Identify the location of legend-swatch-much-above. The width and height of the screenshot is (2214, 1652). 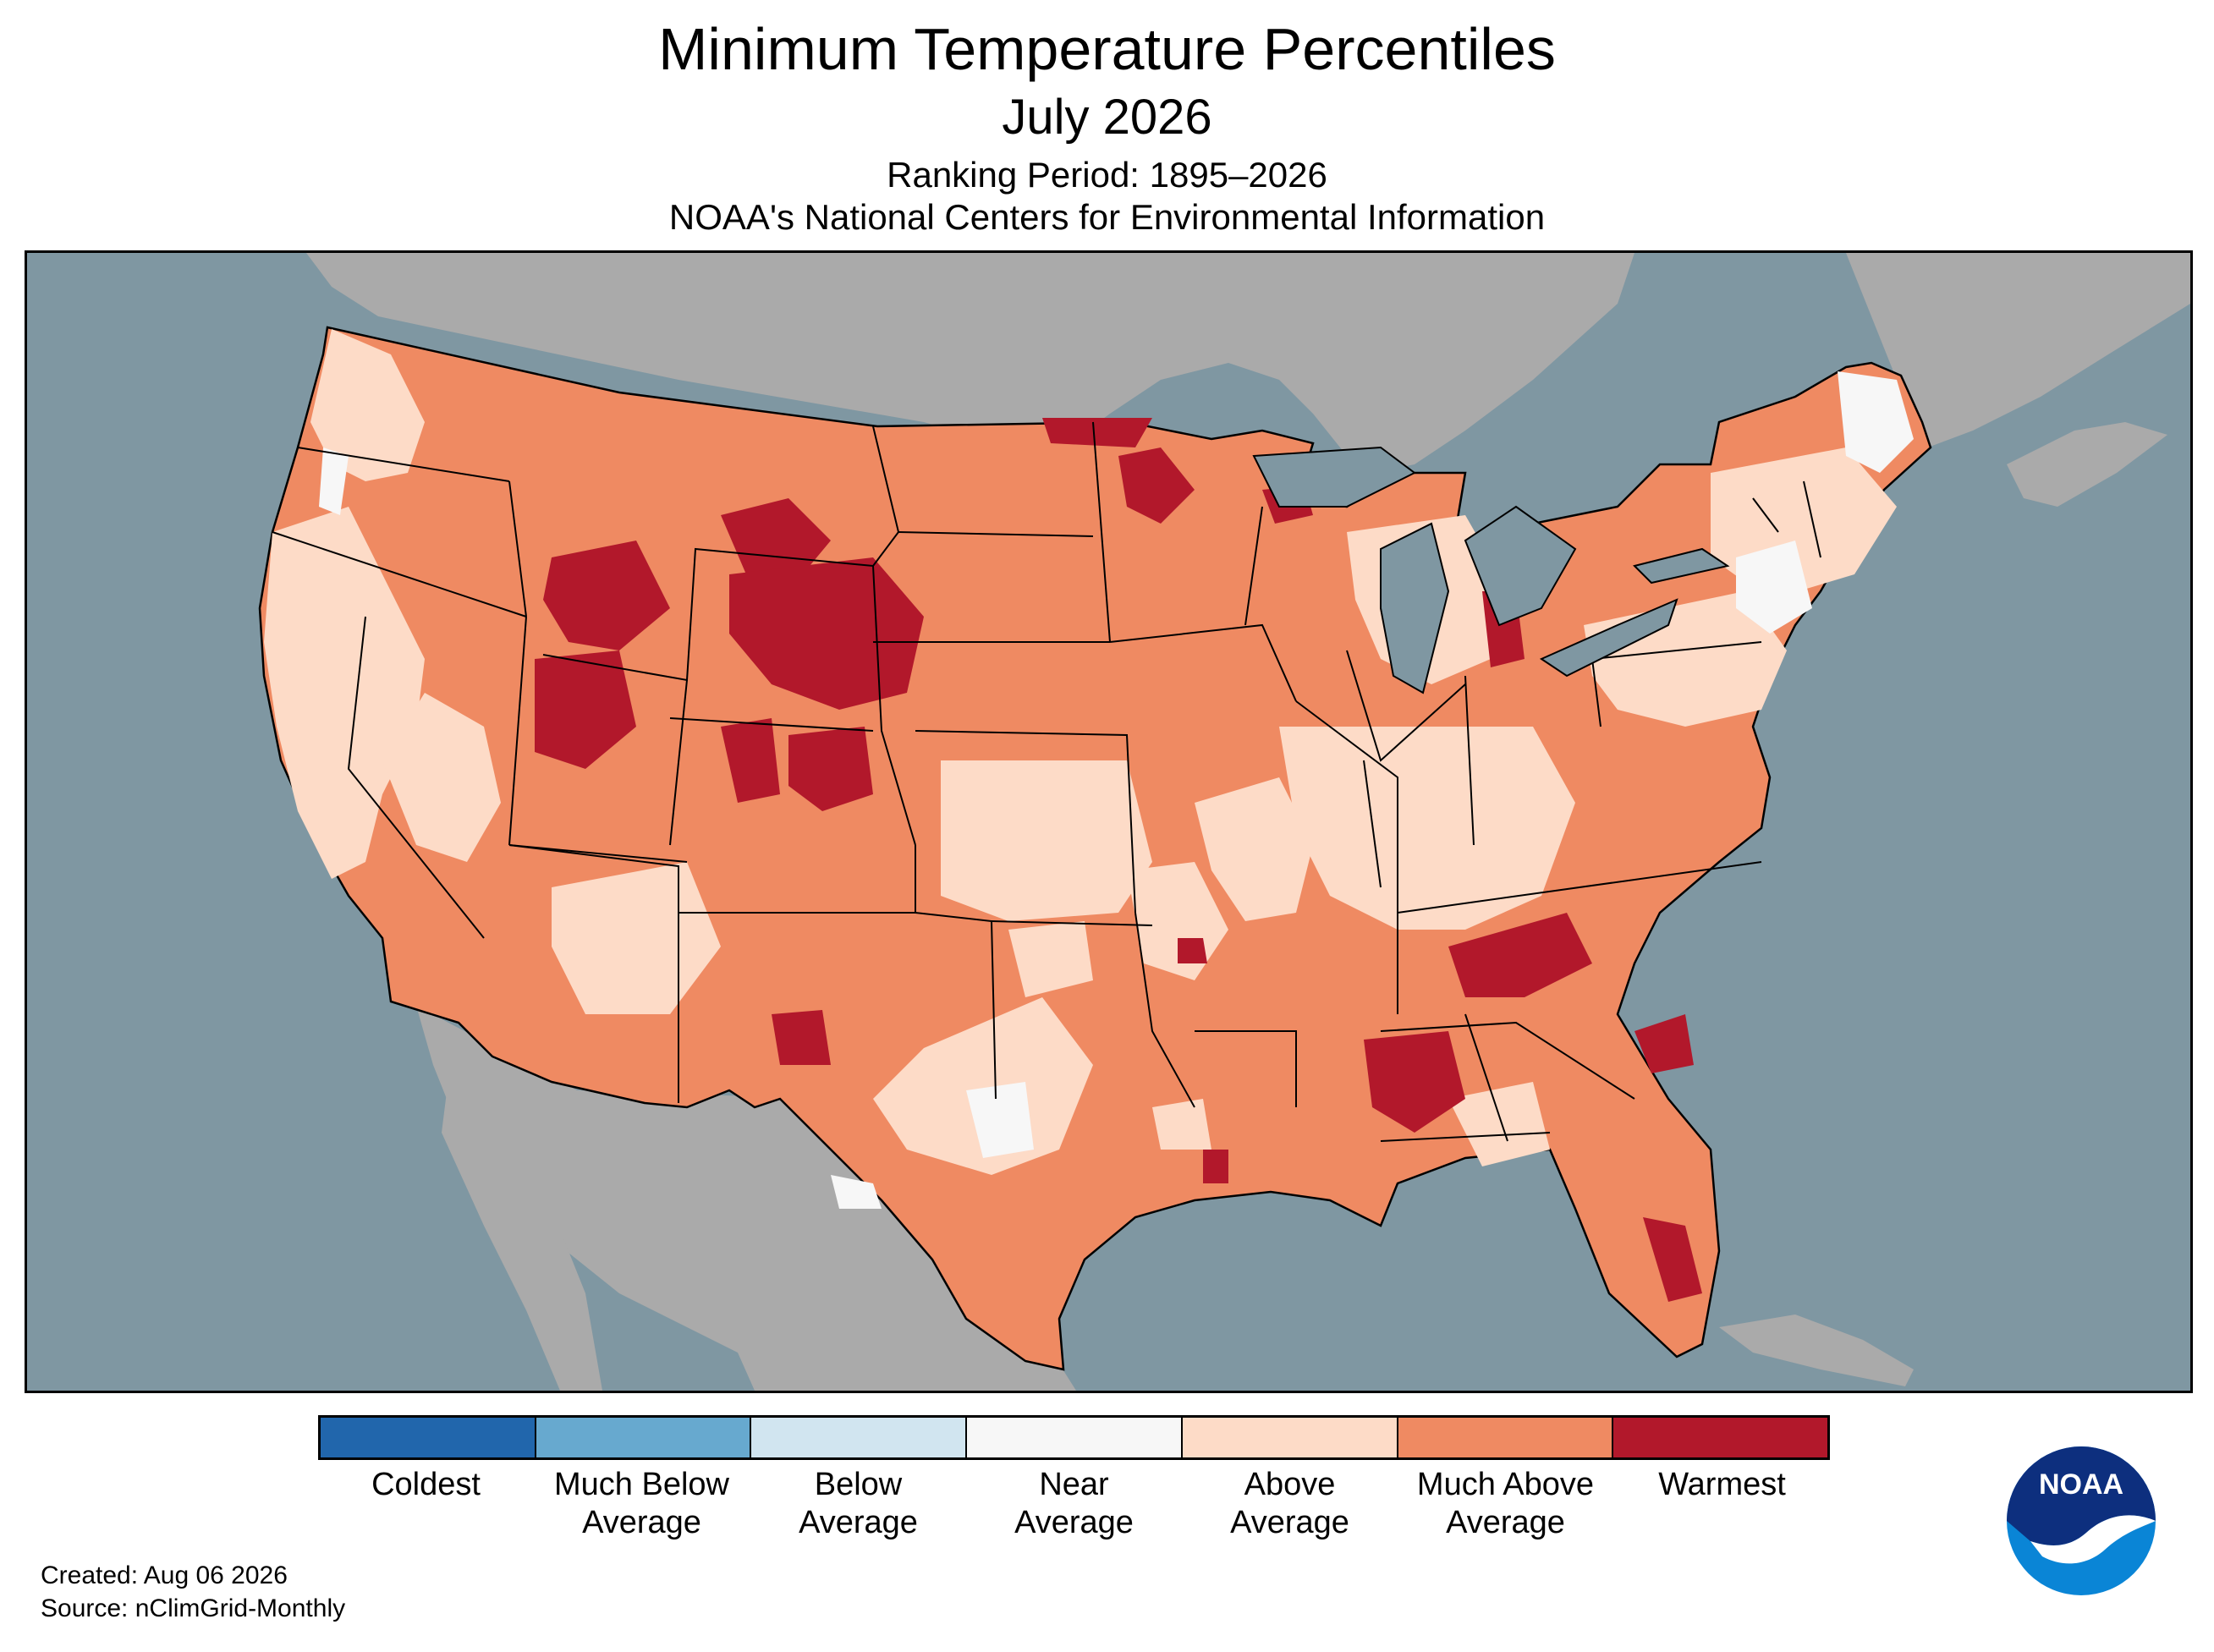
(1506, 1437).